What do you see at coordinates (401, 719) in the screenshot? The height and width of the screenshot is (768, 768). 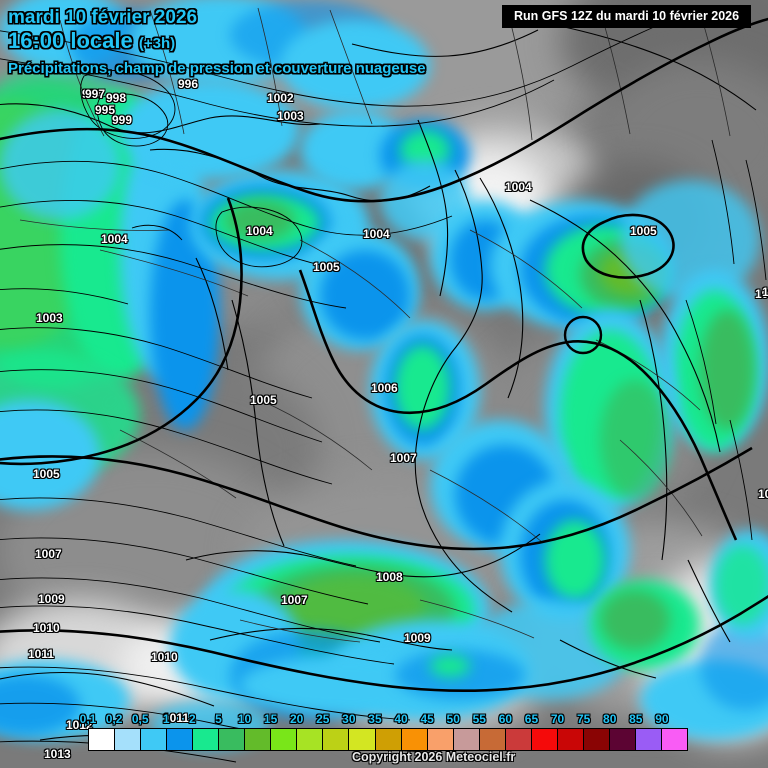 I see `legend-tick: 40` at bounding box center [401, 719].